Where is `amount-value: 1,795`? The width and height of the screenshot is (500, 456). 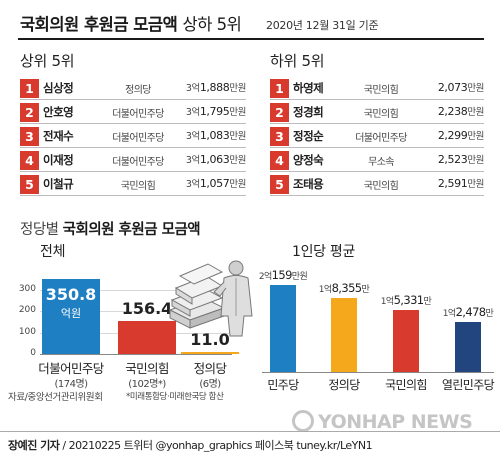
amount-value: 1,795 is located at coordinates (214, 111).